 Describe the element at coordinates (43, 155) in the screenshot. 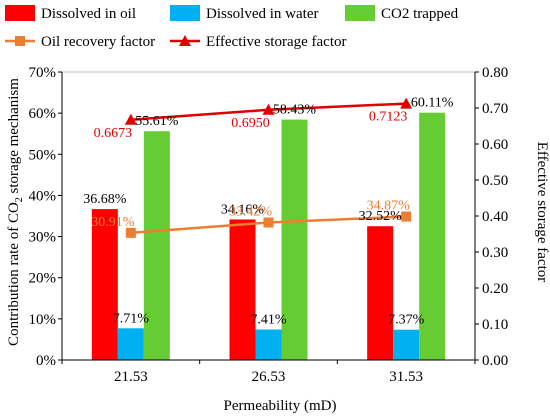

I see `y-left-tick-label: 50%` at that location.